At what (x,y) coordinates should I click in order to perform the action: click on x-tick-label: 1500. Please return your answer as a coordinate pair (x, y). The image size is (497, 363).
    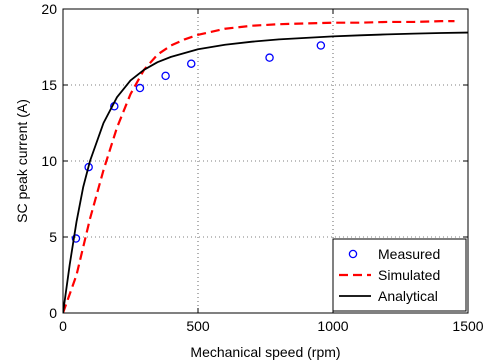
    Looking at the image, I should click on (467, 326).